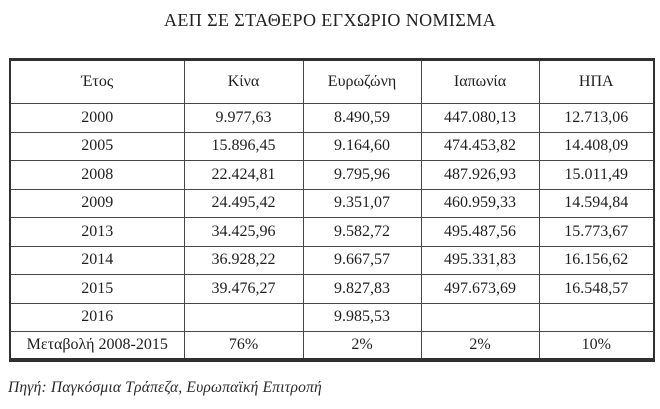 The height and width of the screenshot is (409, 660). I want to click on table-row: 2013 34.425,96 9.582,72 495.487,56 15.773,67, so click(332, 232).